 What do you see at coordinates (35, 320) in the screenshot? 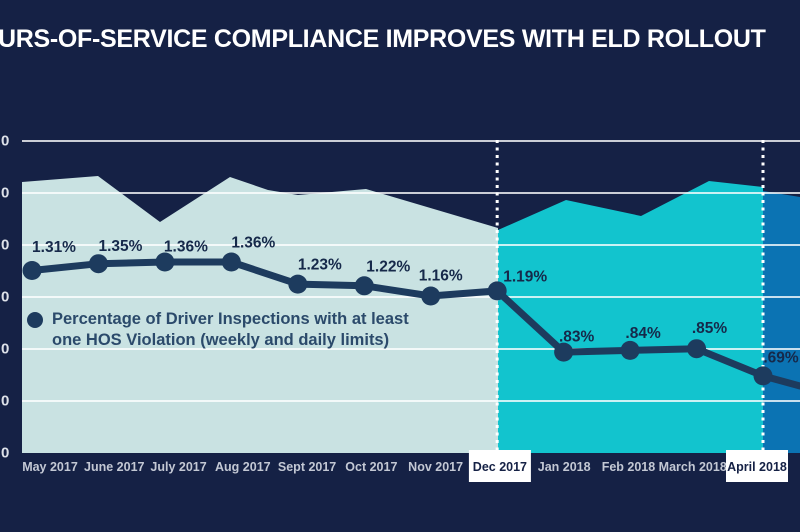
I see `legend-dot-icon` at bounding box center [35, 320].